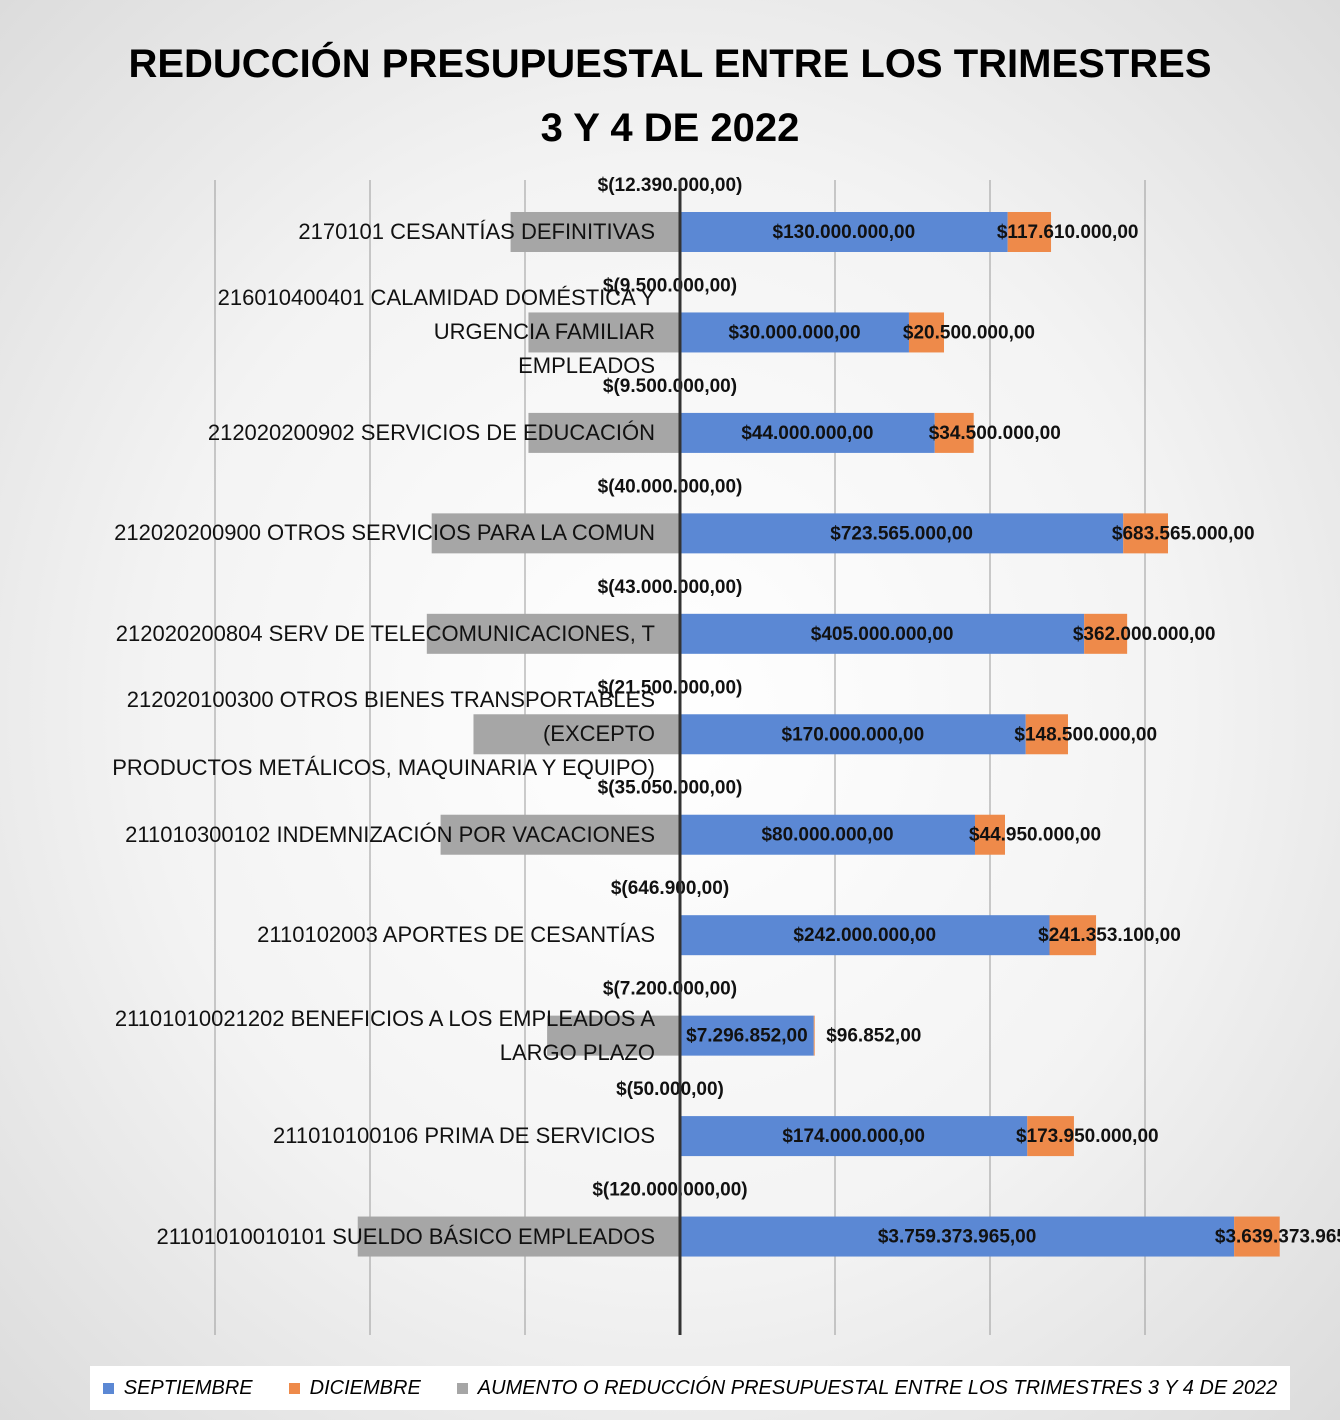 The image size is (1340, 1420). I want to click on data-label: $(35.050.000,00), so click(670, 788).